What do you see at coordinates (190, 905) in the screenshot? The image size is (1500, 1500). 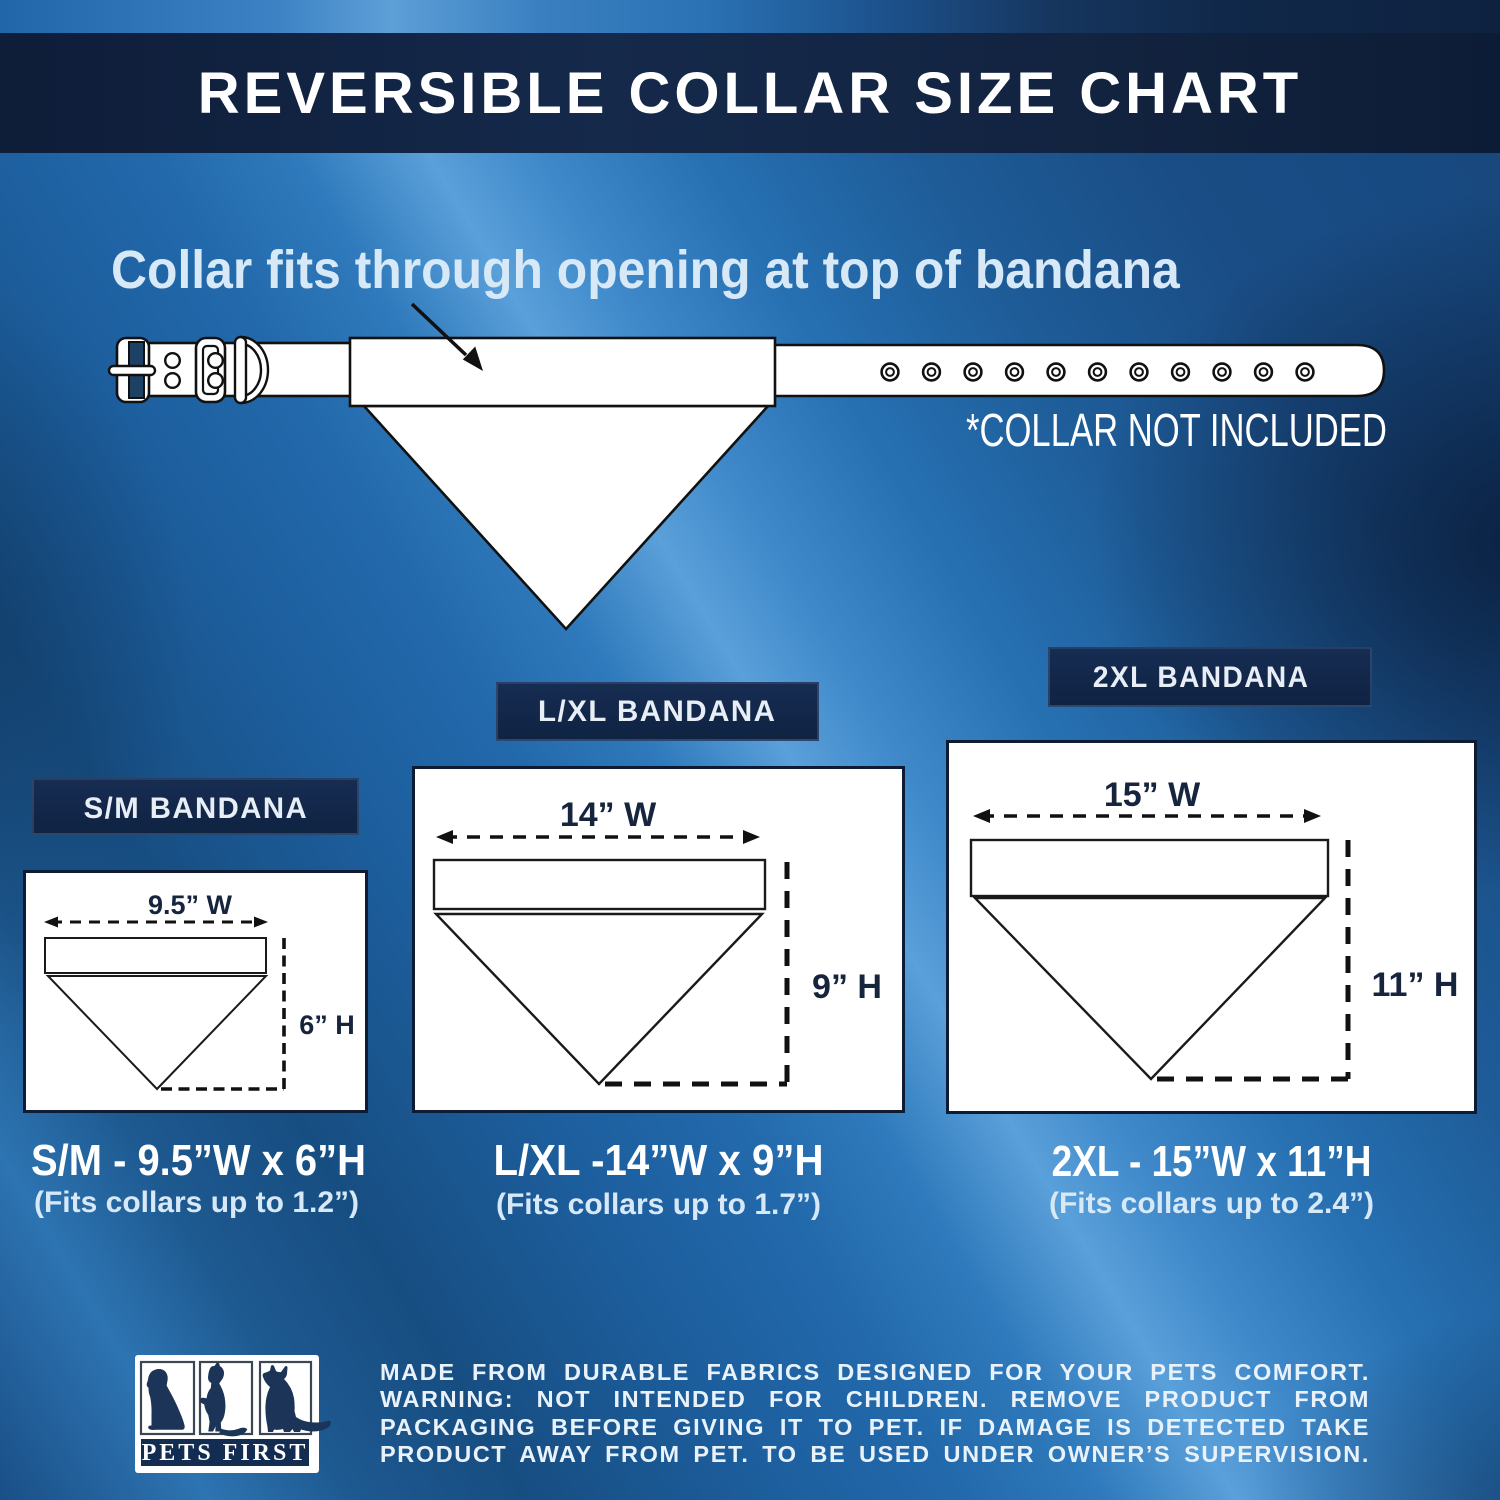 I see `svg-text: 9.5” W` at bounding box center [190, 905].